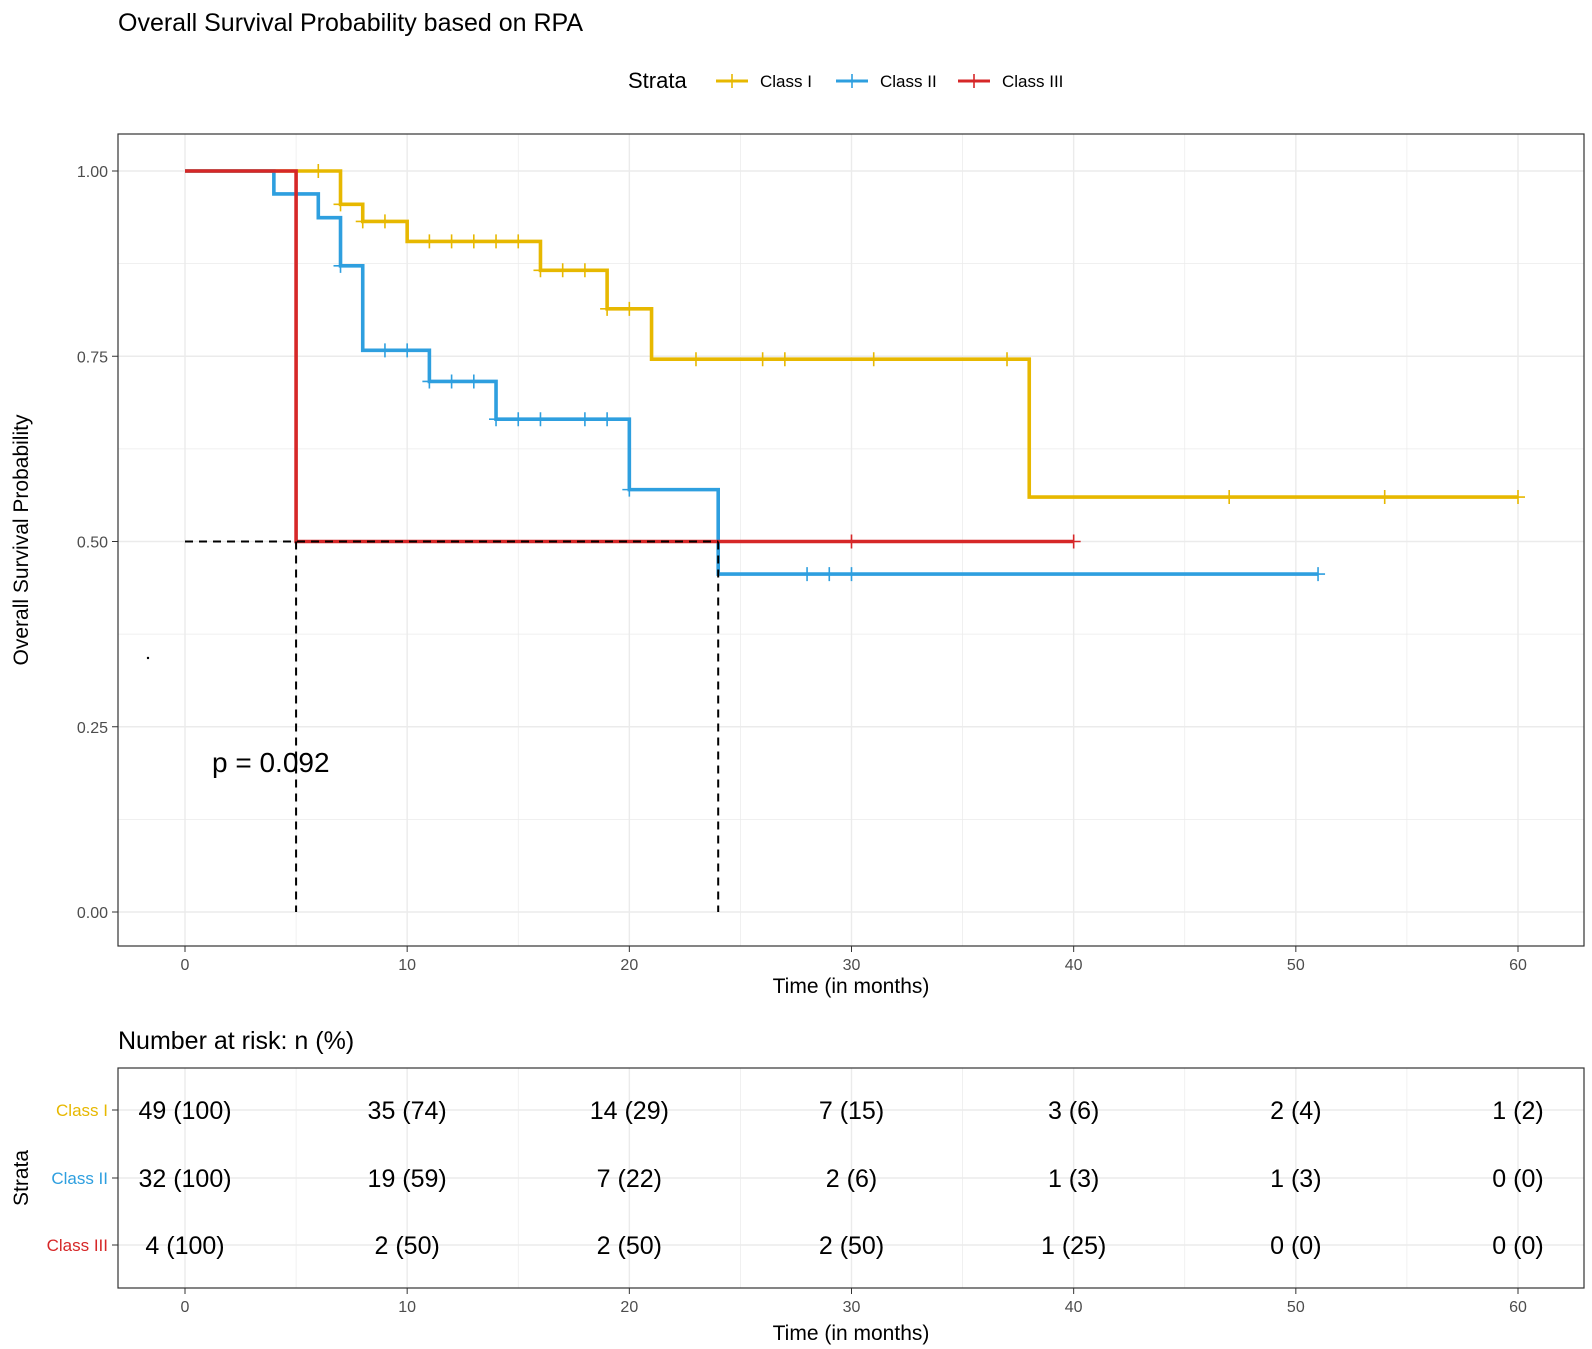  Describe the element at coordinates (21, 1178) in the screenshot. I see `risk-table-y-axis-title: Strata` at that location.